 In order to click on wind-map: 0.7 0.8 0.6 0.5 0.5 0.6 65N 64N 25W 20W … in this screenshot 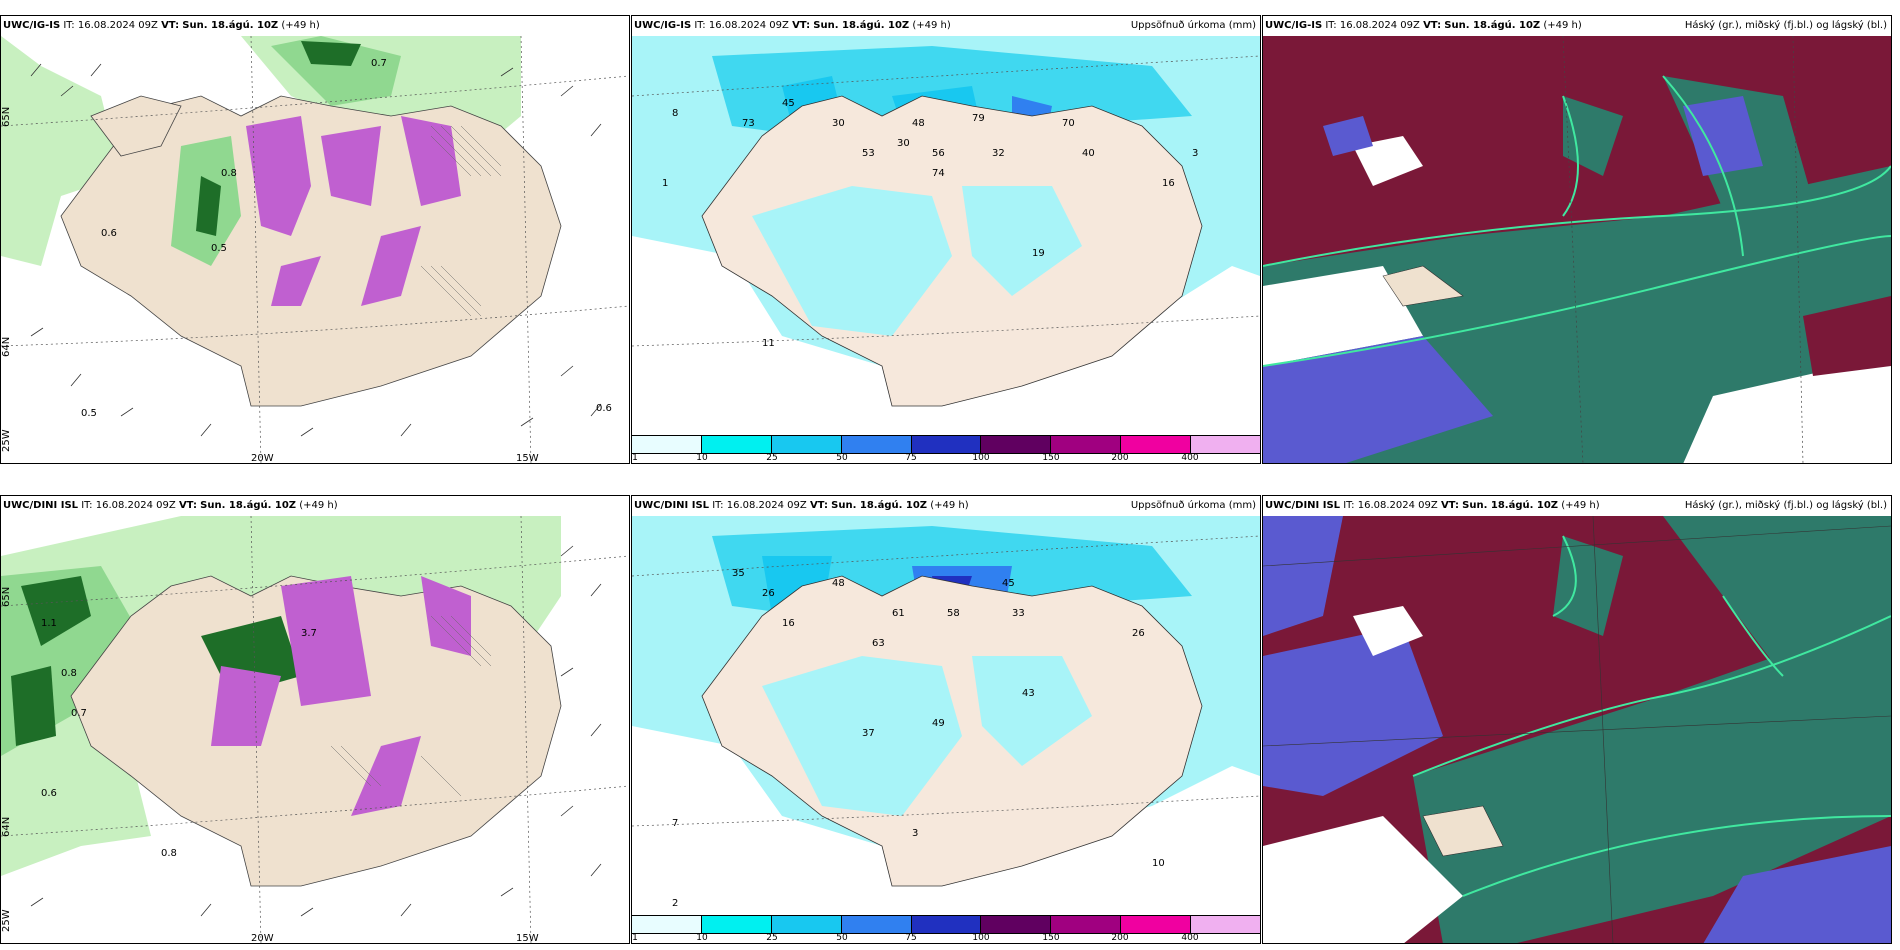, I will do `click(315, 249)`.